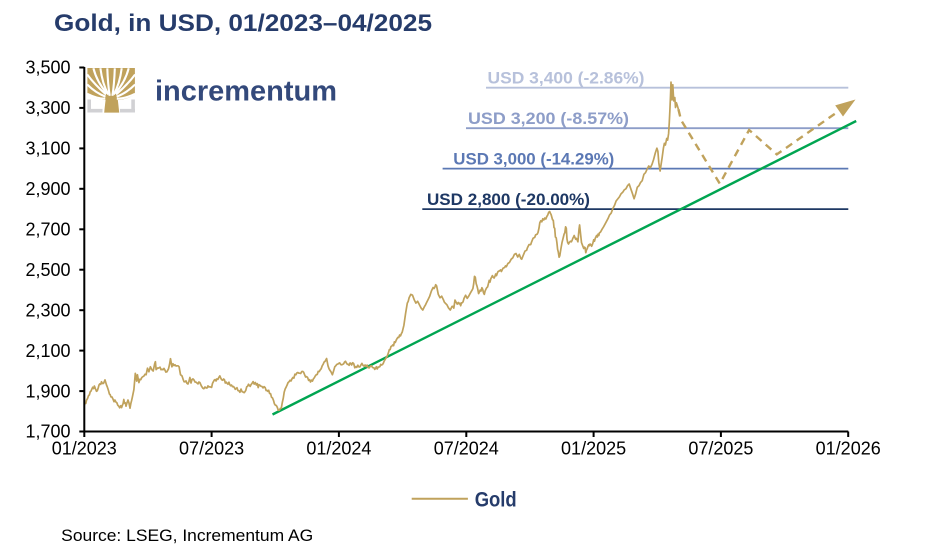 The height and width of the screenshot is (553, 940). I want to click on svg-text: 07/2023, so click(211, 449).